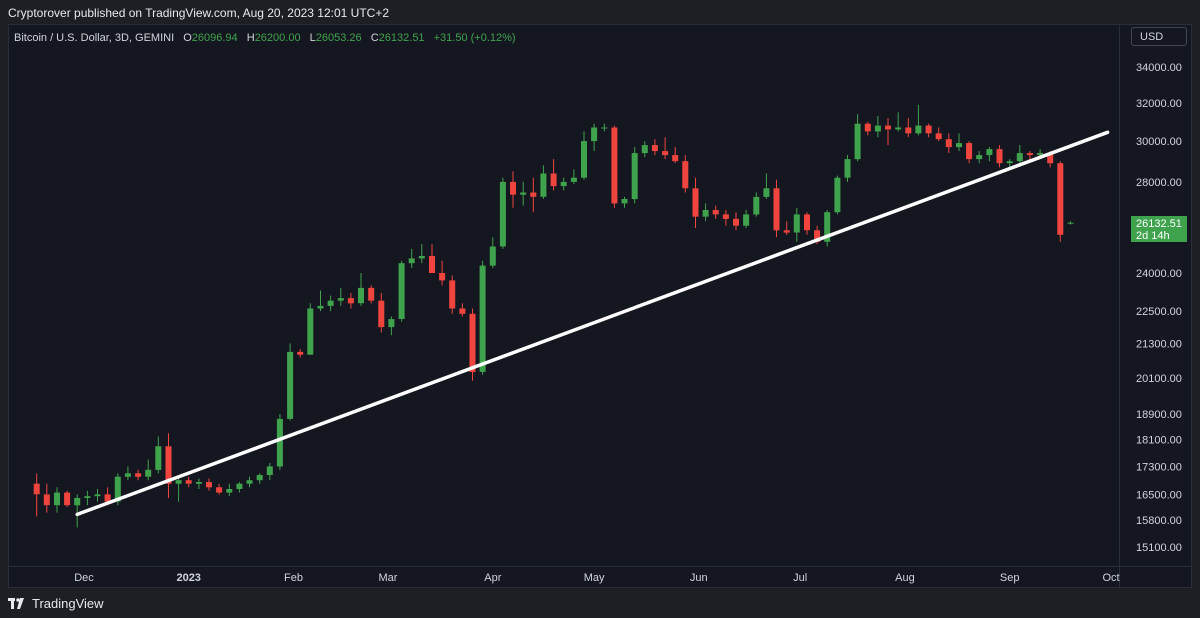 This screenshot has height=618, width=1200. Describe the element at coordinates (214, 38) in the screenshot. I see `open-value: 26096.94` at that location.